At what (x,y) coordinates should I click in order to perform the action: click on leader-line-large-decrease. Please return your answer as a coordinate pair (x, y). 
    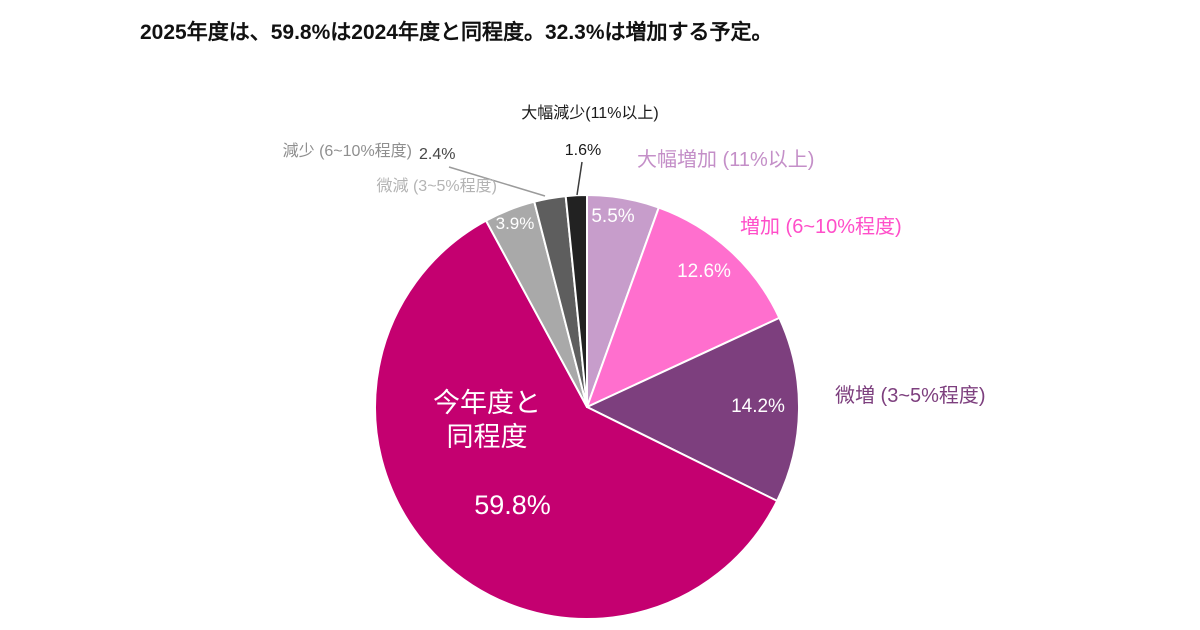
    Looking at the image, I should click on (579, 178).